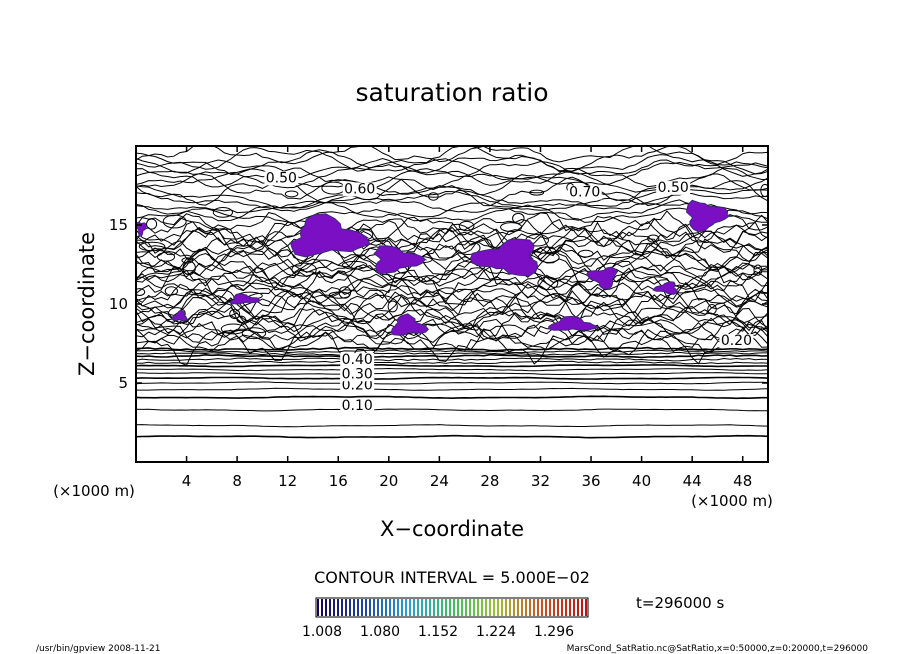  Describe the element at coordinates (554, 632) in the screenshot. I see `colorbar-tick-label: 1.296` at that location.